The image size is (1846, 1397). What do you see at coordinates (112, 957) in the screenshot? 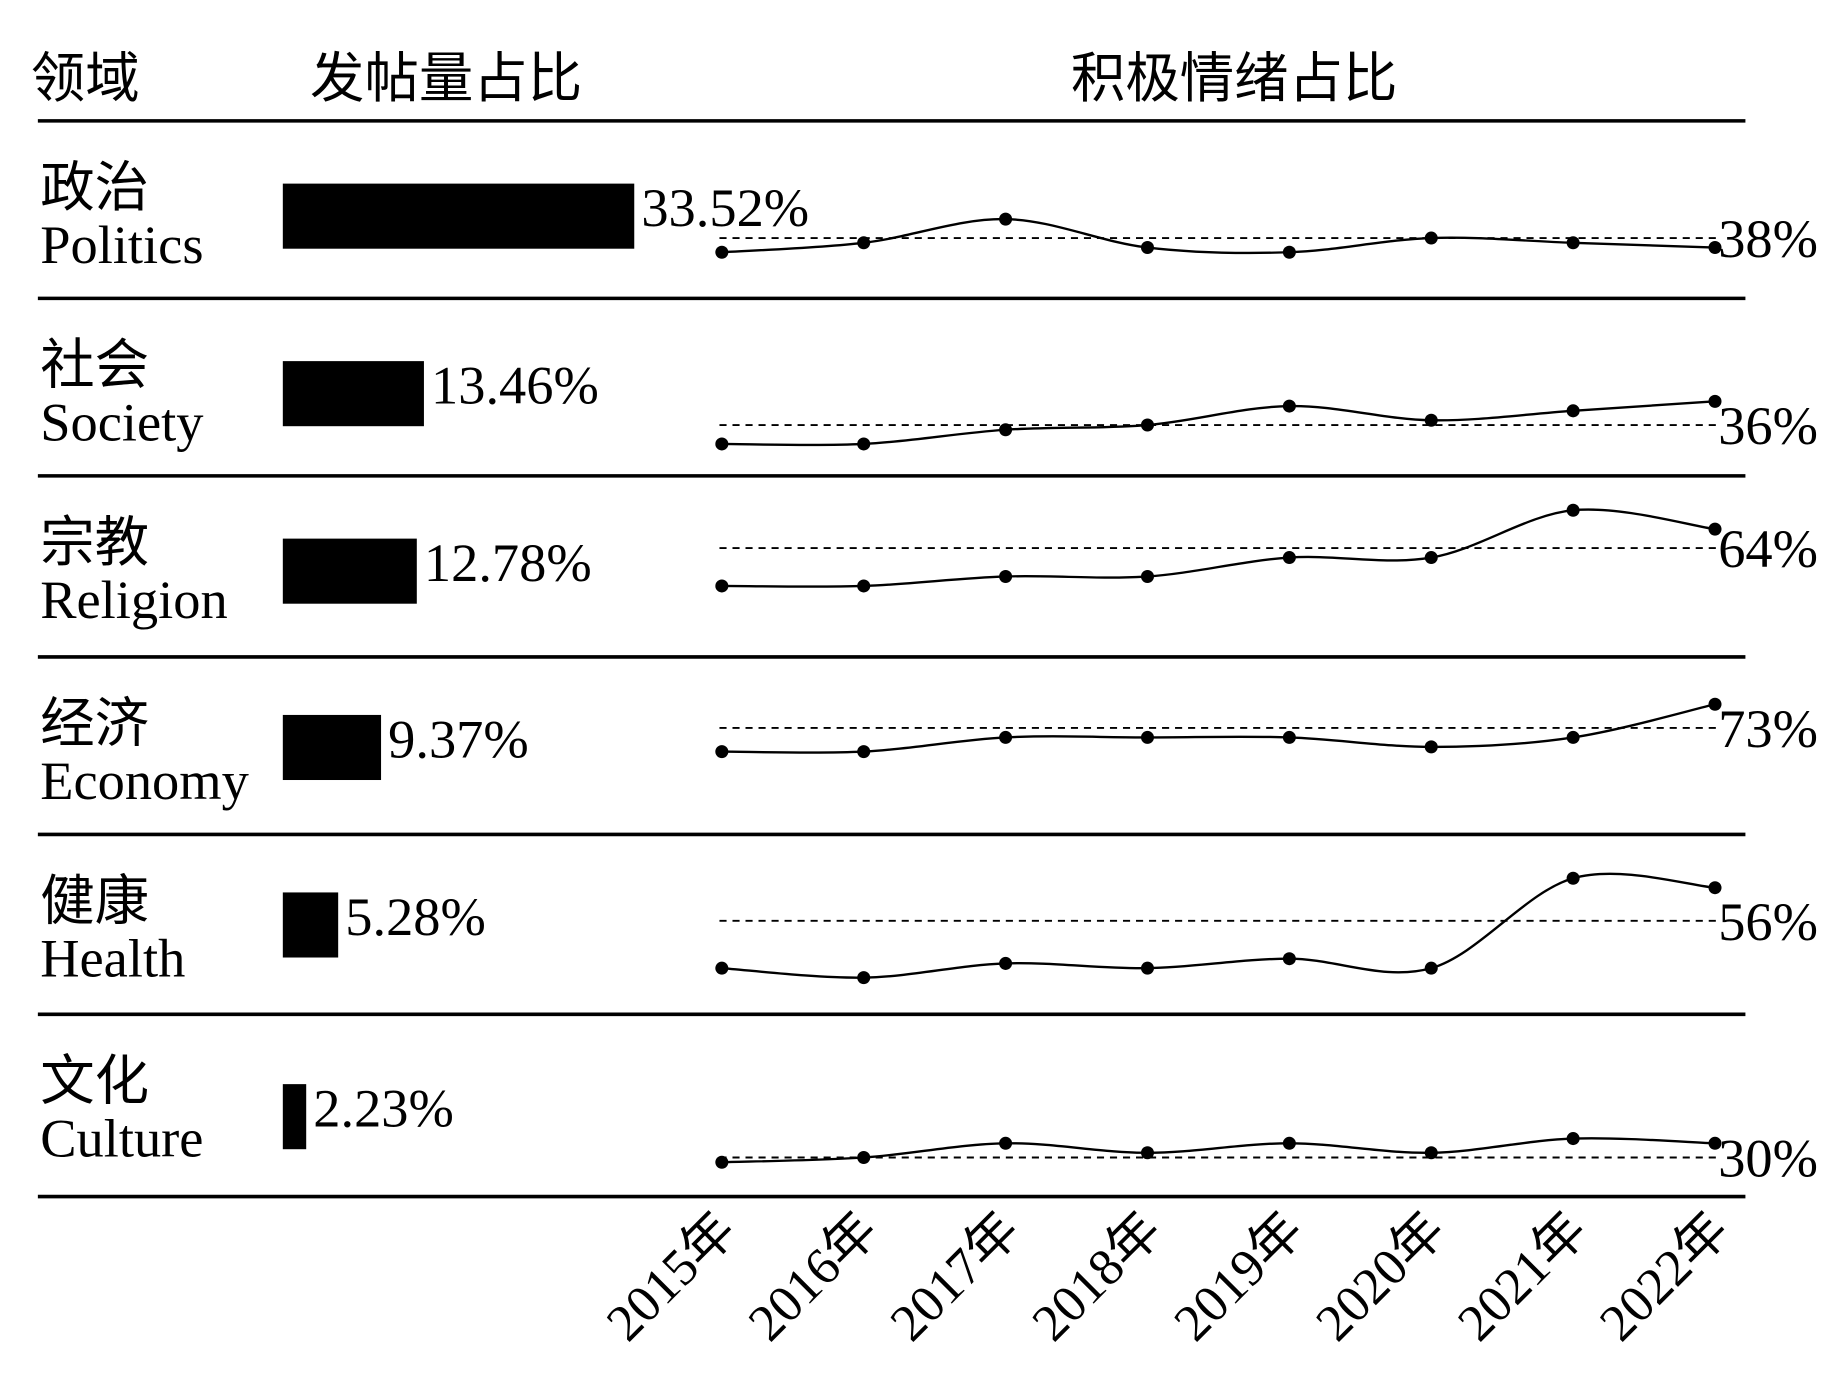
I see `category-label-en: Health` at bounding box center [112, 957].